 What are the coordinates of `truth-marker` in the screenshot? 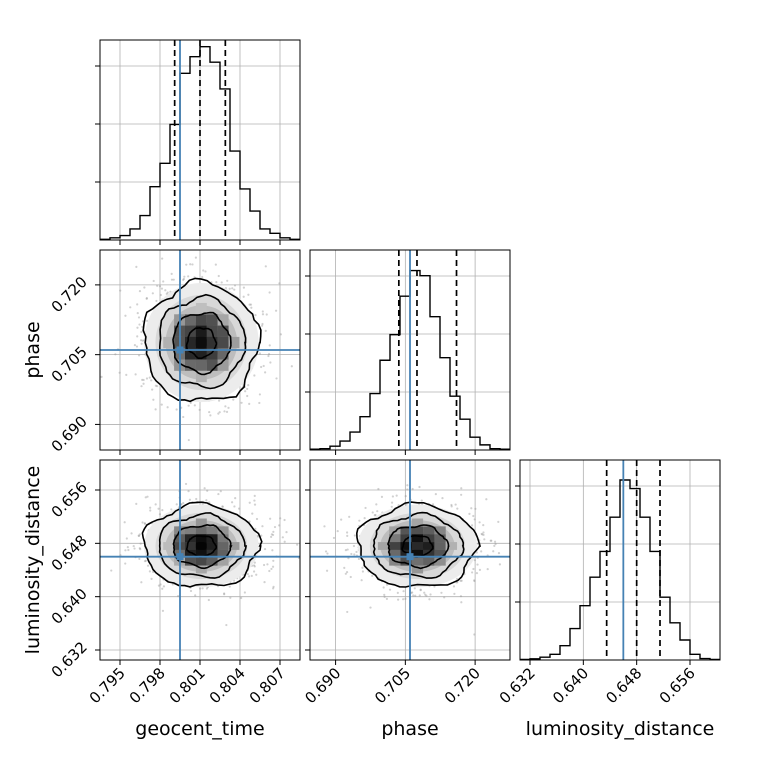 It's located at (180, 350).